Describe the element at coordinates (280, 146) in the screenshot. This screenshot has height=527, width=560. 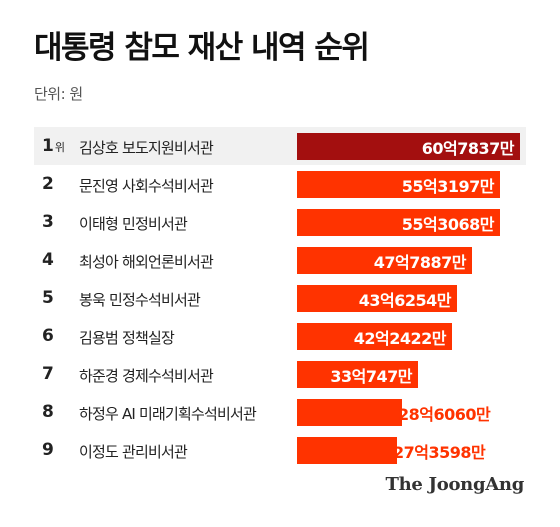
I see `chart-row: 1위 김상호 보도지원비서관 60억7837만` at that location.